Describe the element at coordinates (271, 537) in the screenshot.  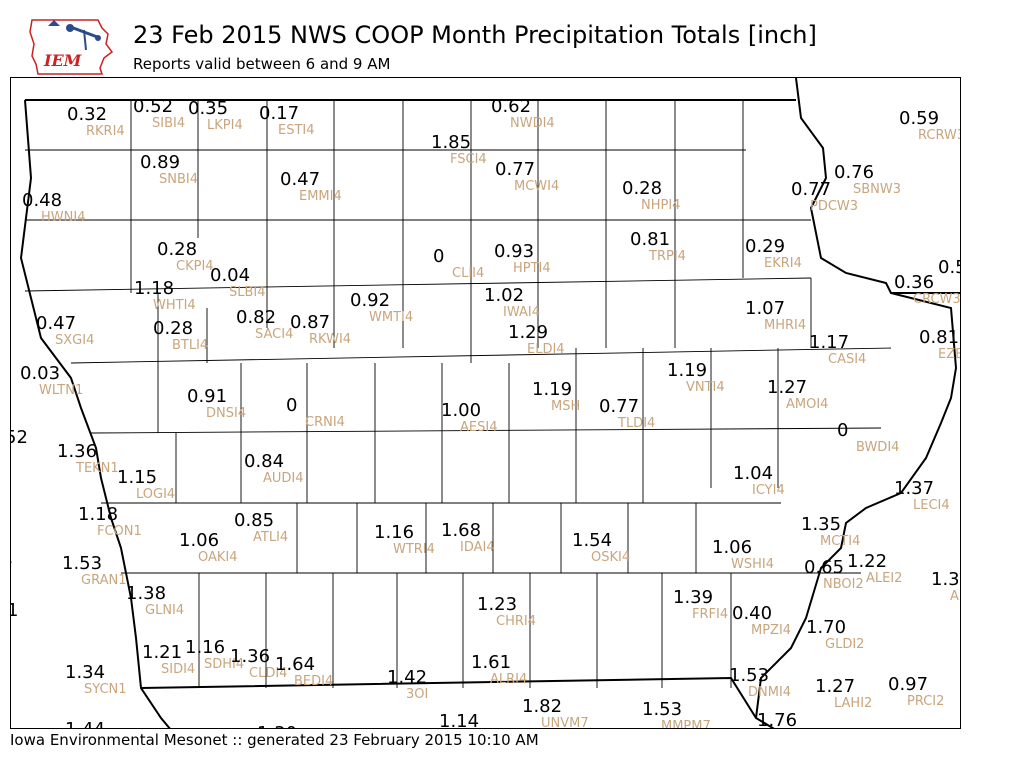
I see `station-id: ATLI4` at that location.